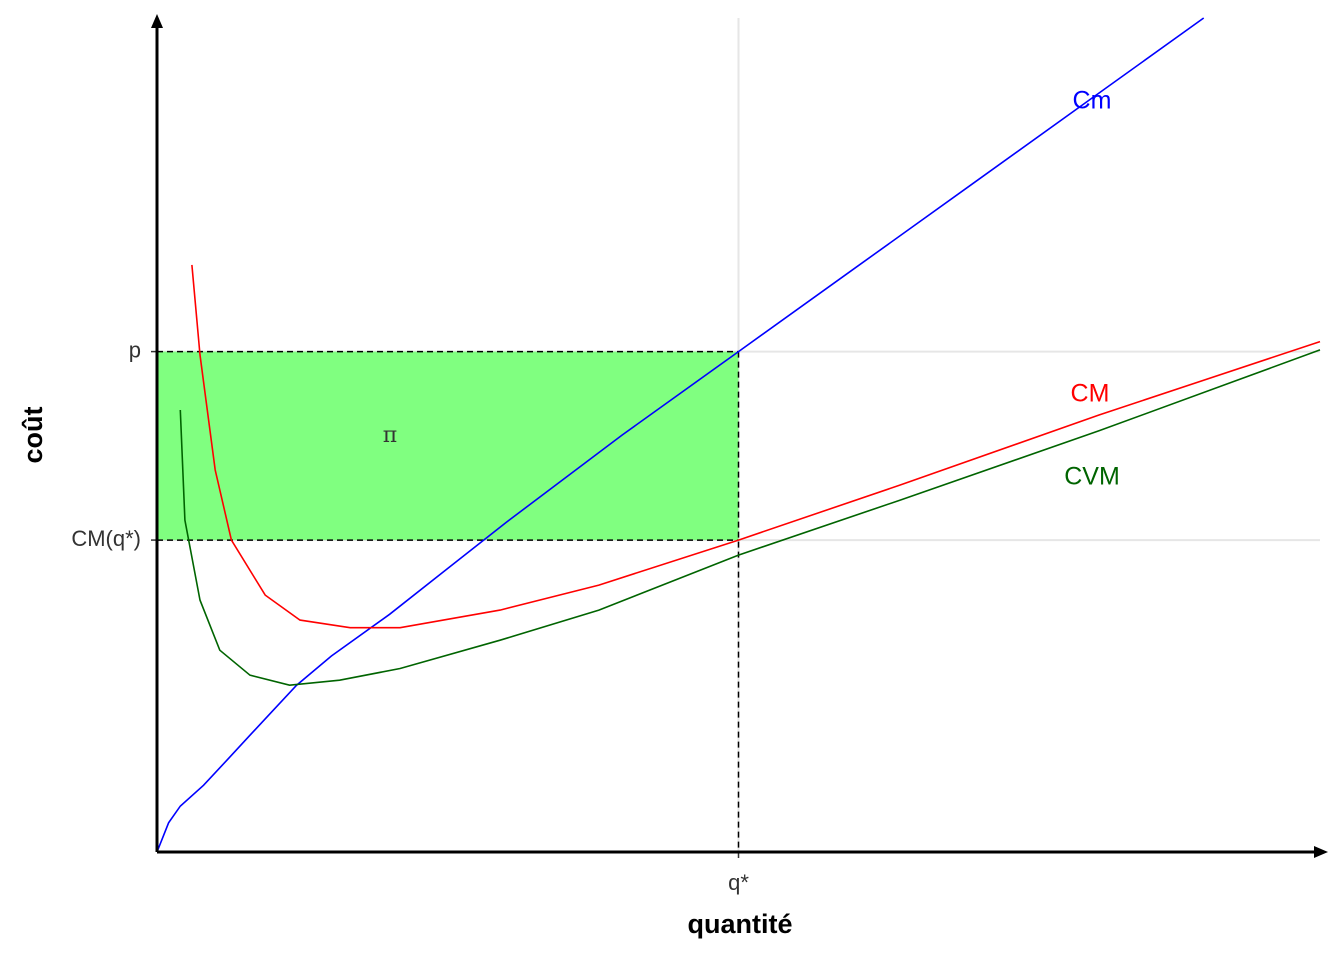  I want to click on series-label: CVM, so click(1092, 477).